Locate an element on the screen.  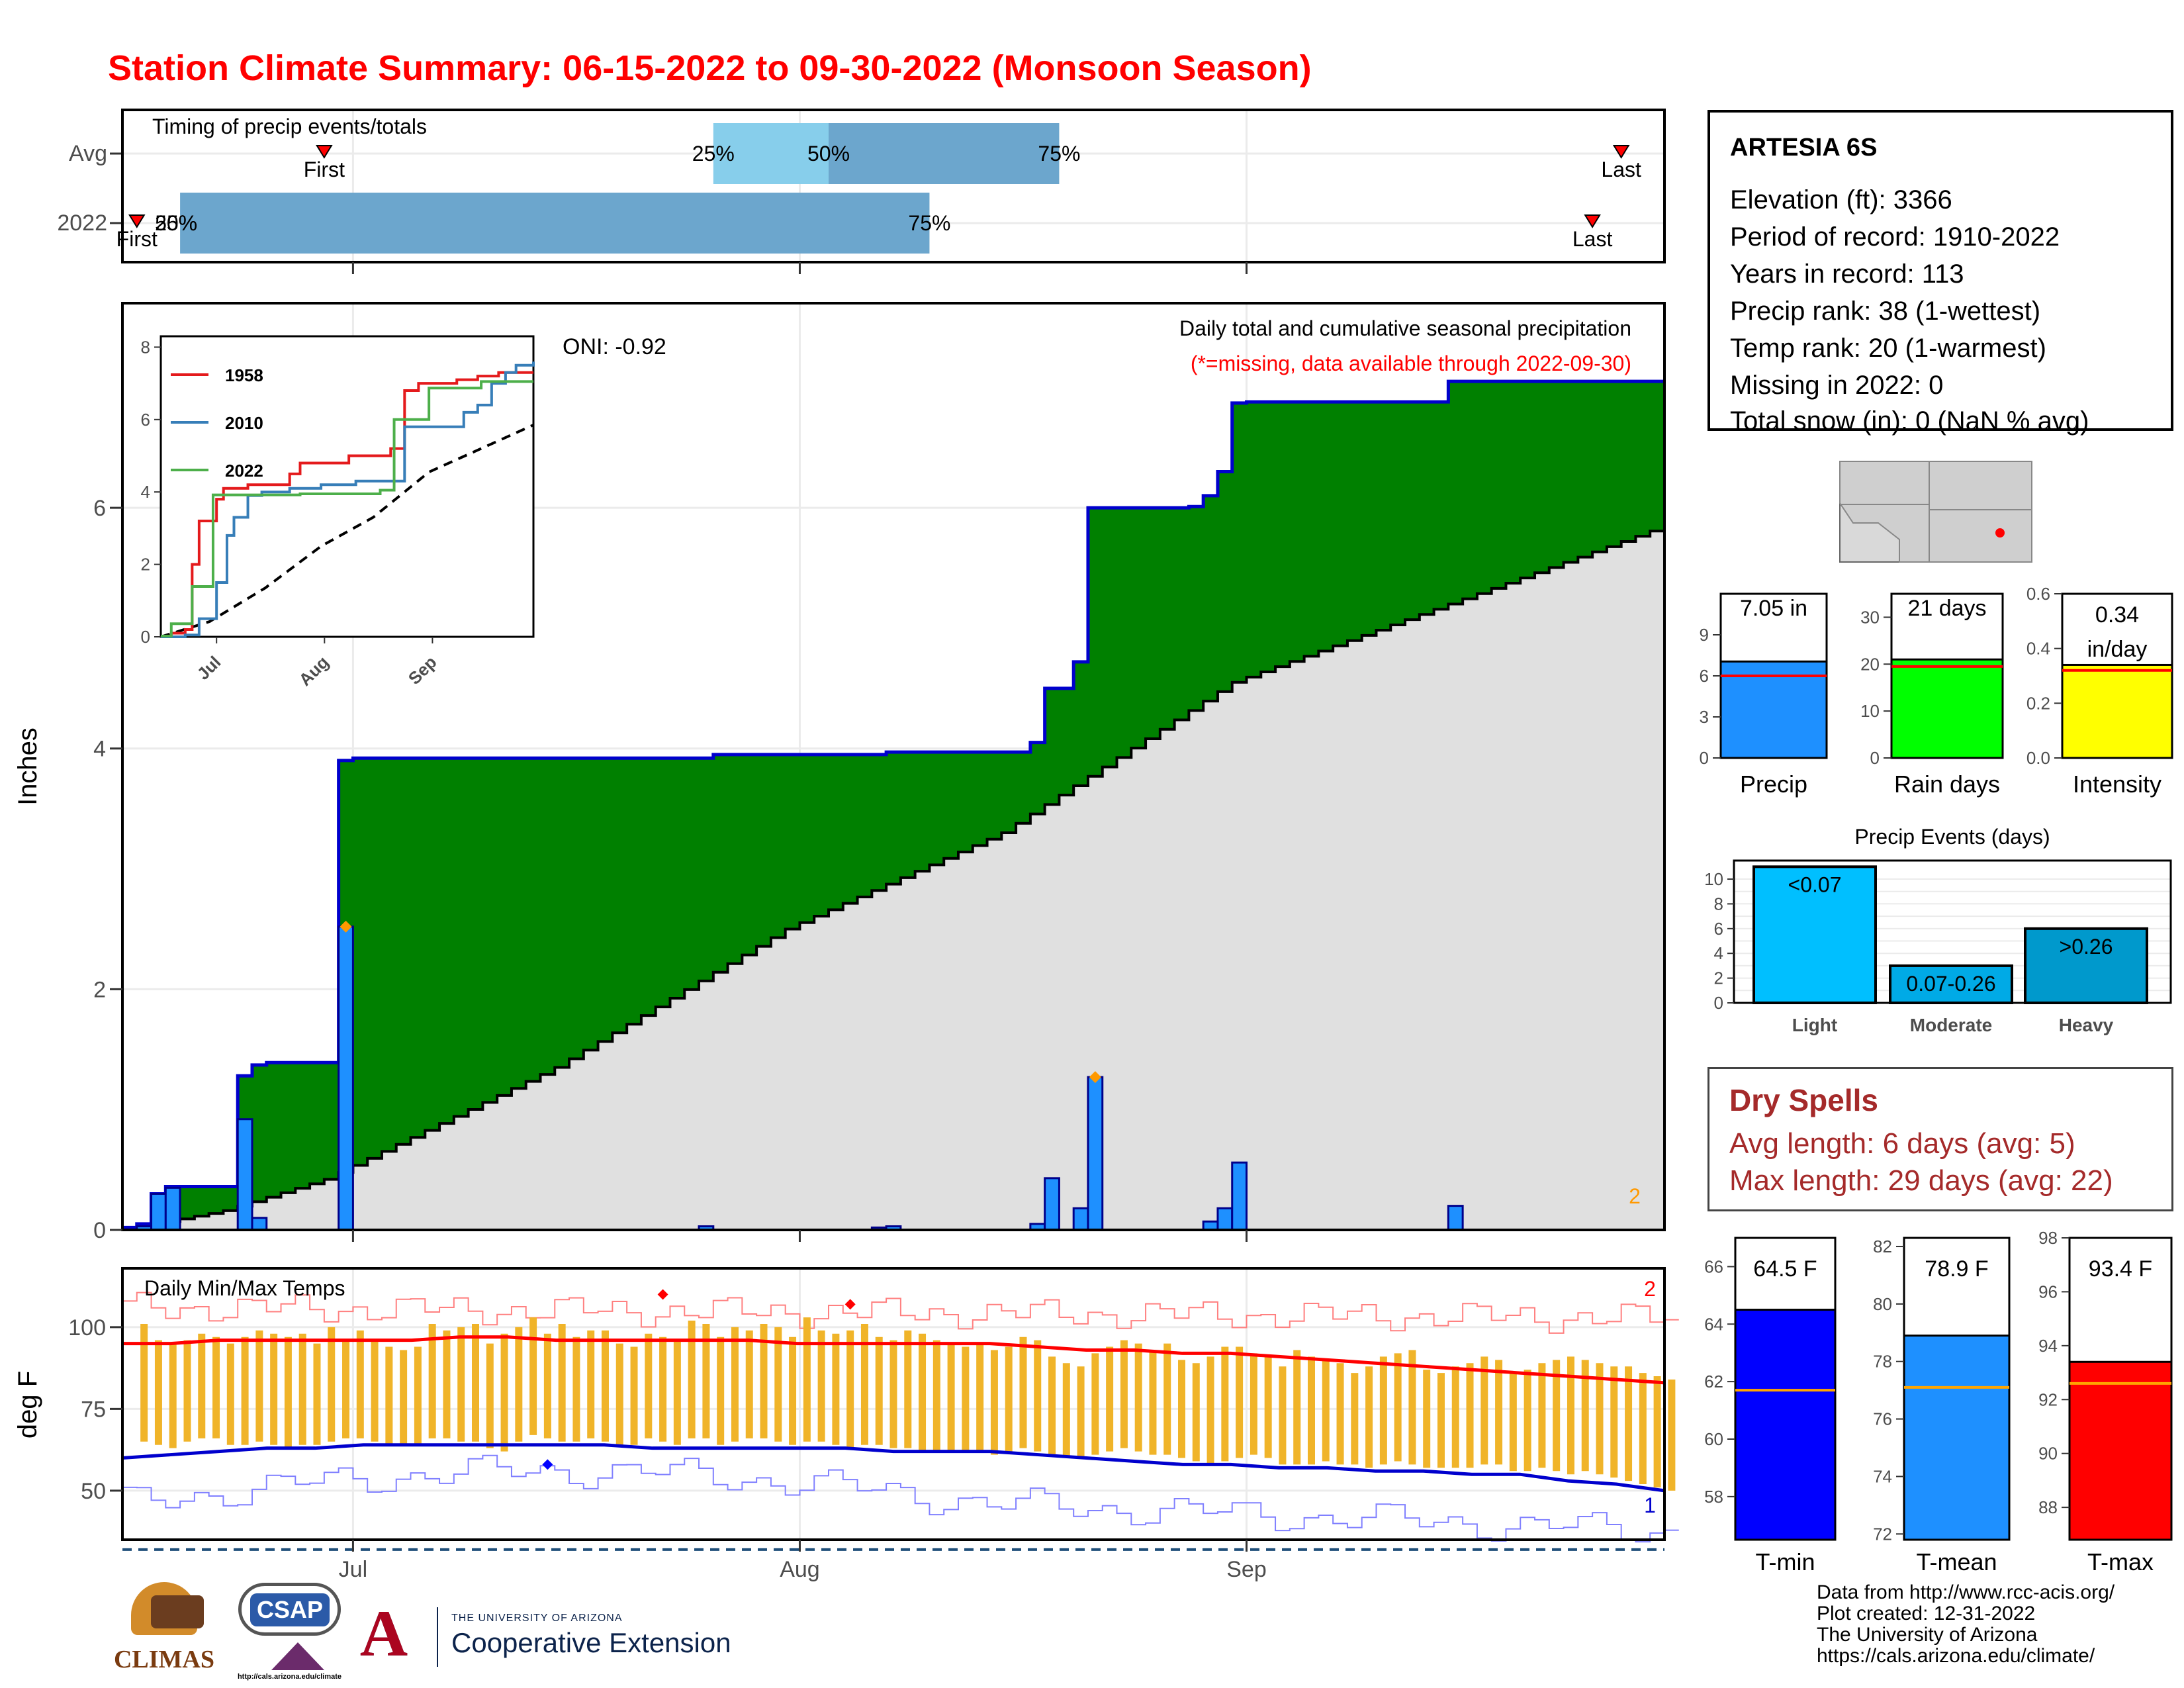
temp-mini-y-tick-label: 96 is located at coordinates (2048, 1291).